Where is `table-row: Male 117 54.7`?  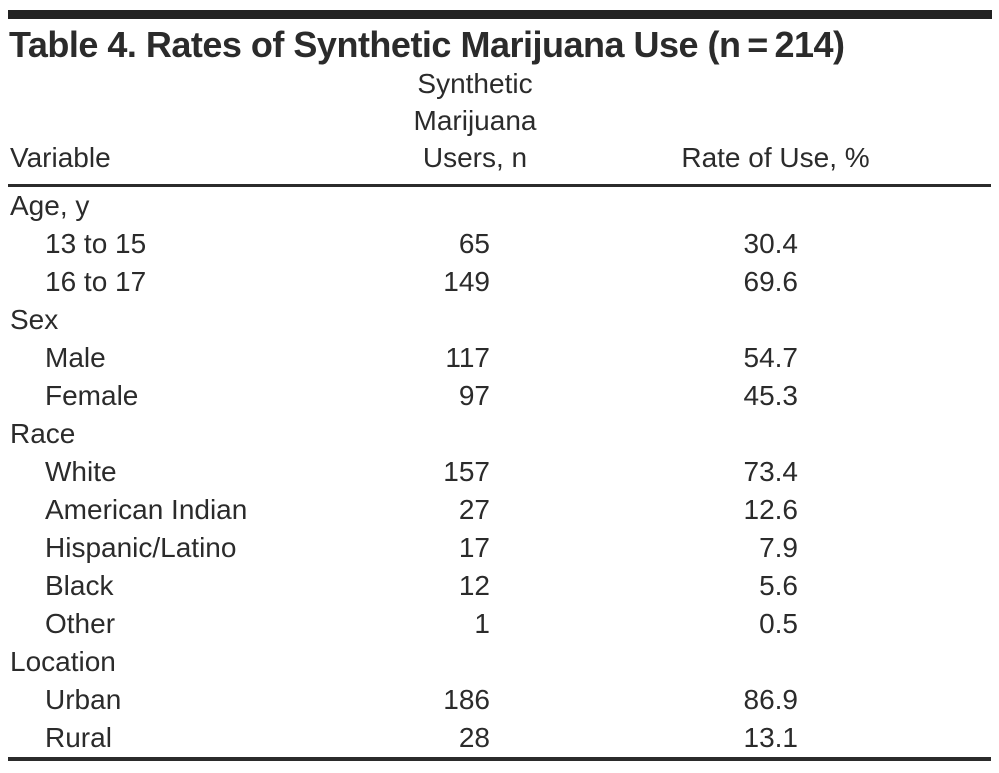 table-row: Male 117 54.7 is located at coordinates (499, 358).